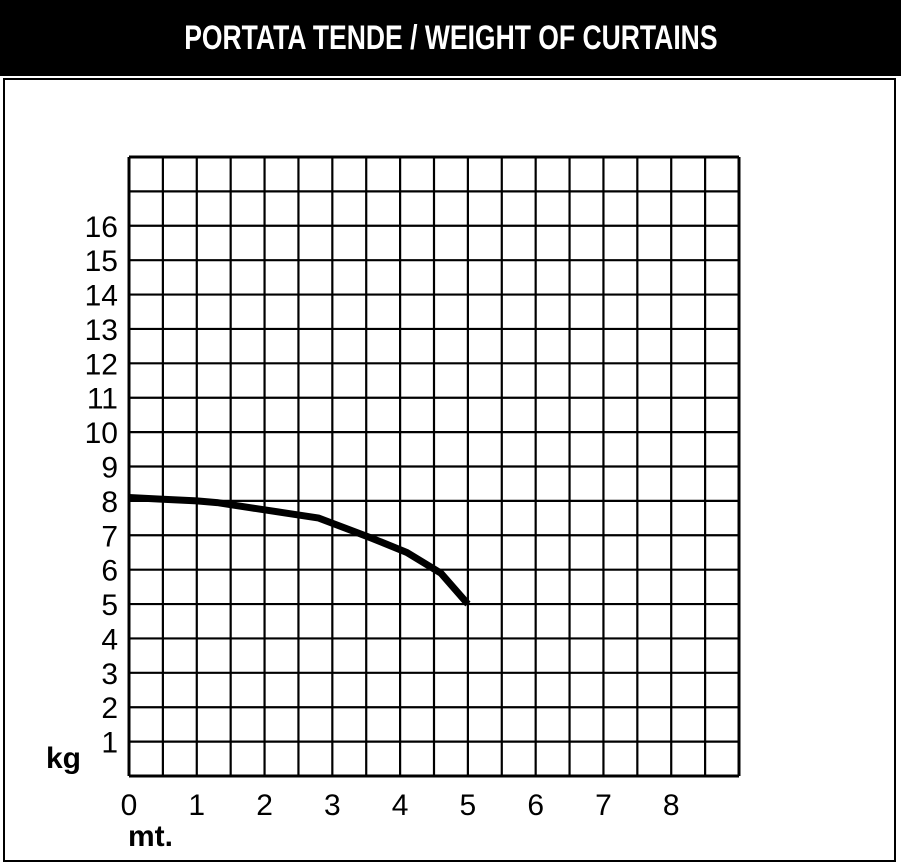 This screenshot has height=866, width=901. Describe the element at coordinates (109, 708) in the screenshot. I see `y-tick-label: 2` at that location.